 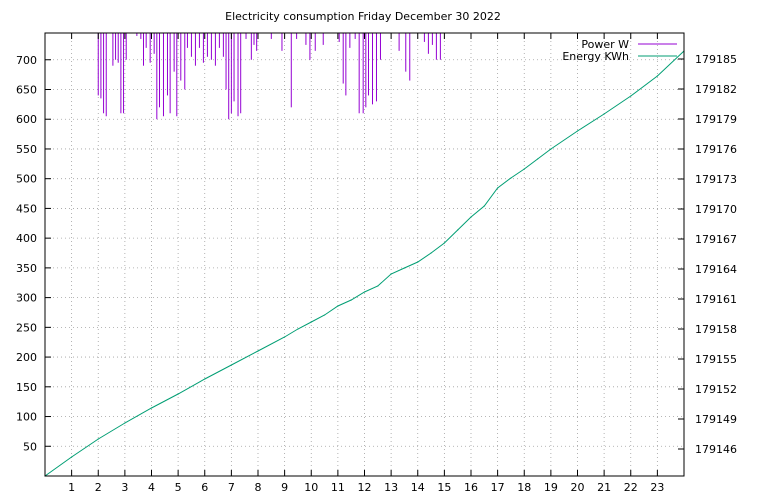 I want to click on y-tick-label: 400, so click(x=26, y=238).